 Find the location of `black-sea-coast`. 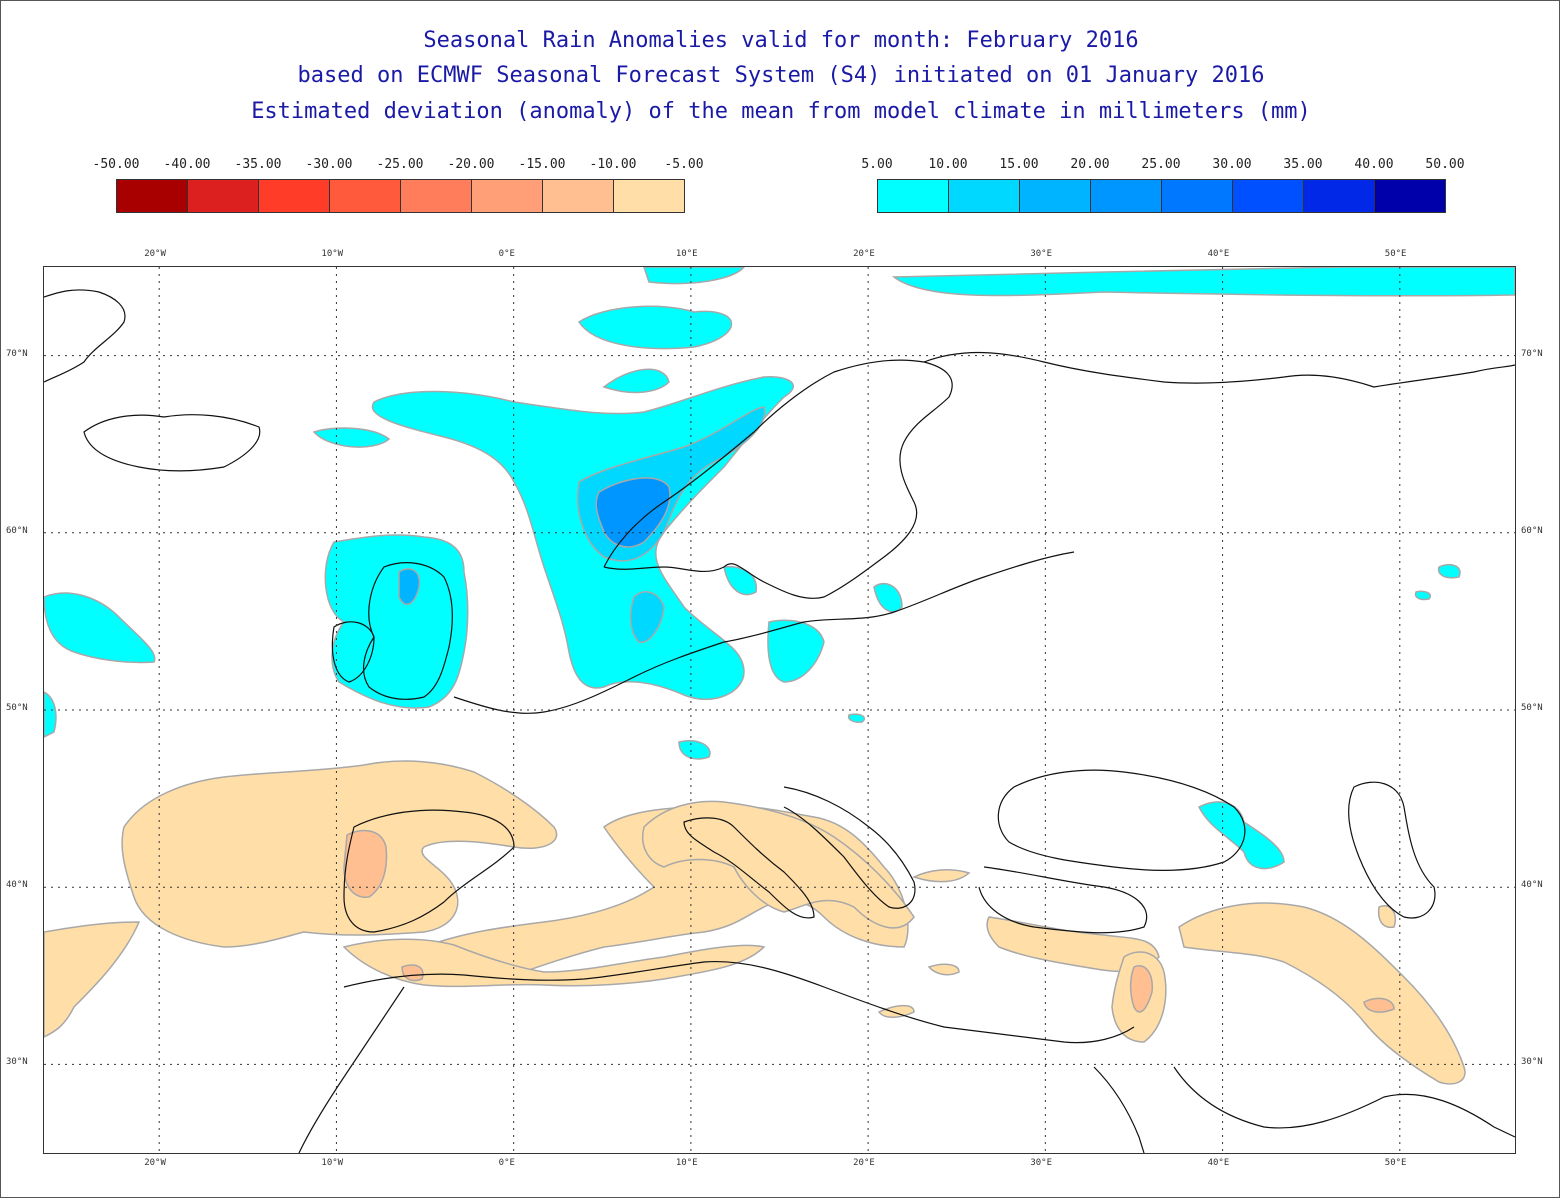

black-sea-coast is located at coordinates (1121, 820).